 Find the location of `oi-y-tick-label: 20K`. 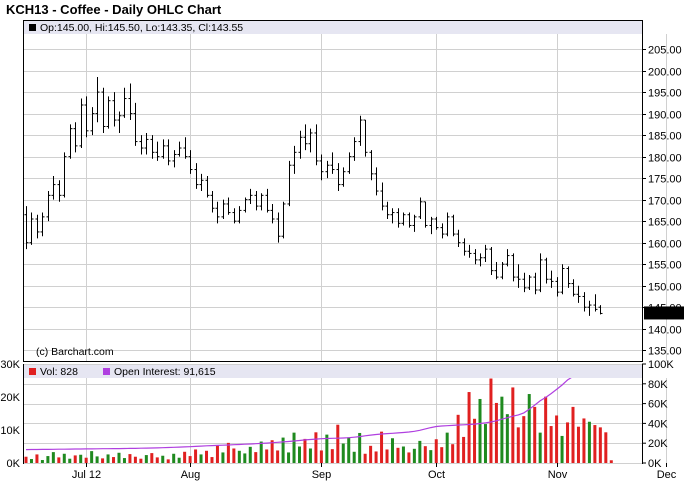

oi-y-tick-label: 20K is located at coordinates (658, 444).